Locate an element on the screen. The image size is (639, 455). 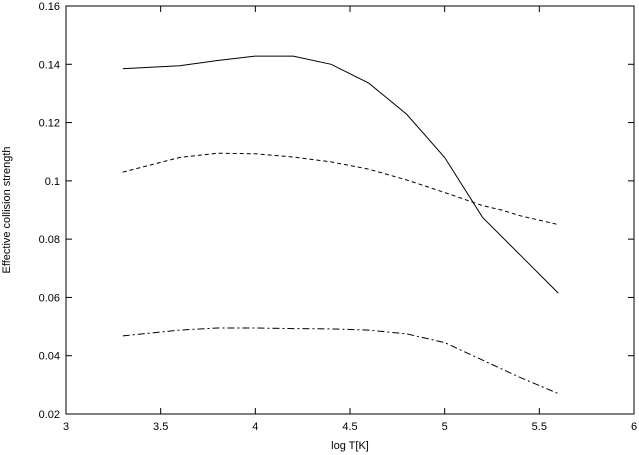
y-axis-label: Effective collision strength is located at coordinates (7, 210).